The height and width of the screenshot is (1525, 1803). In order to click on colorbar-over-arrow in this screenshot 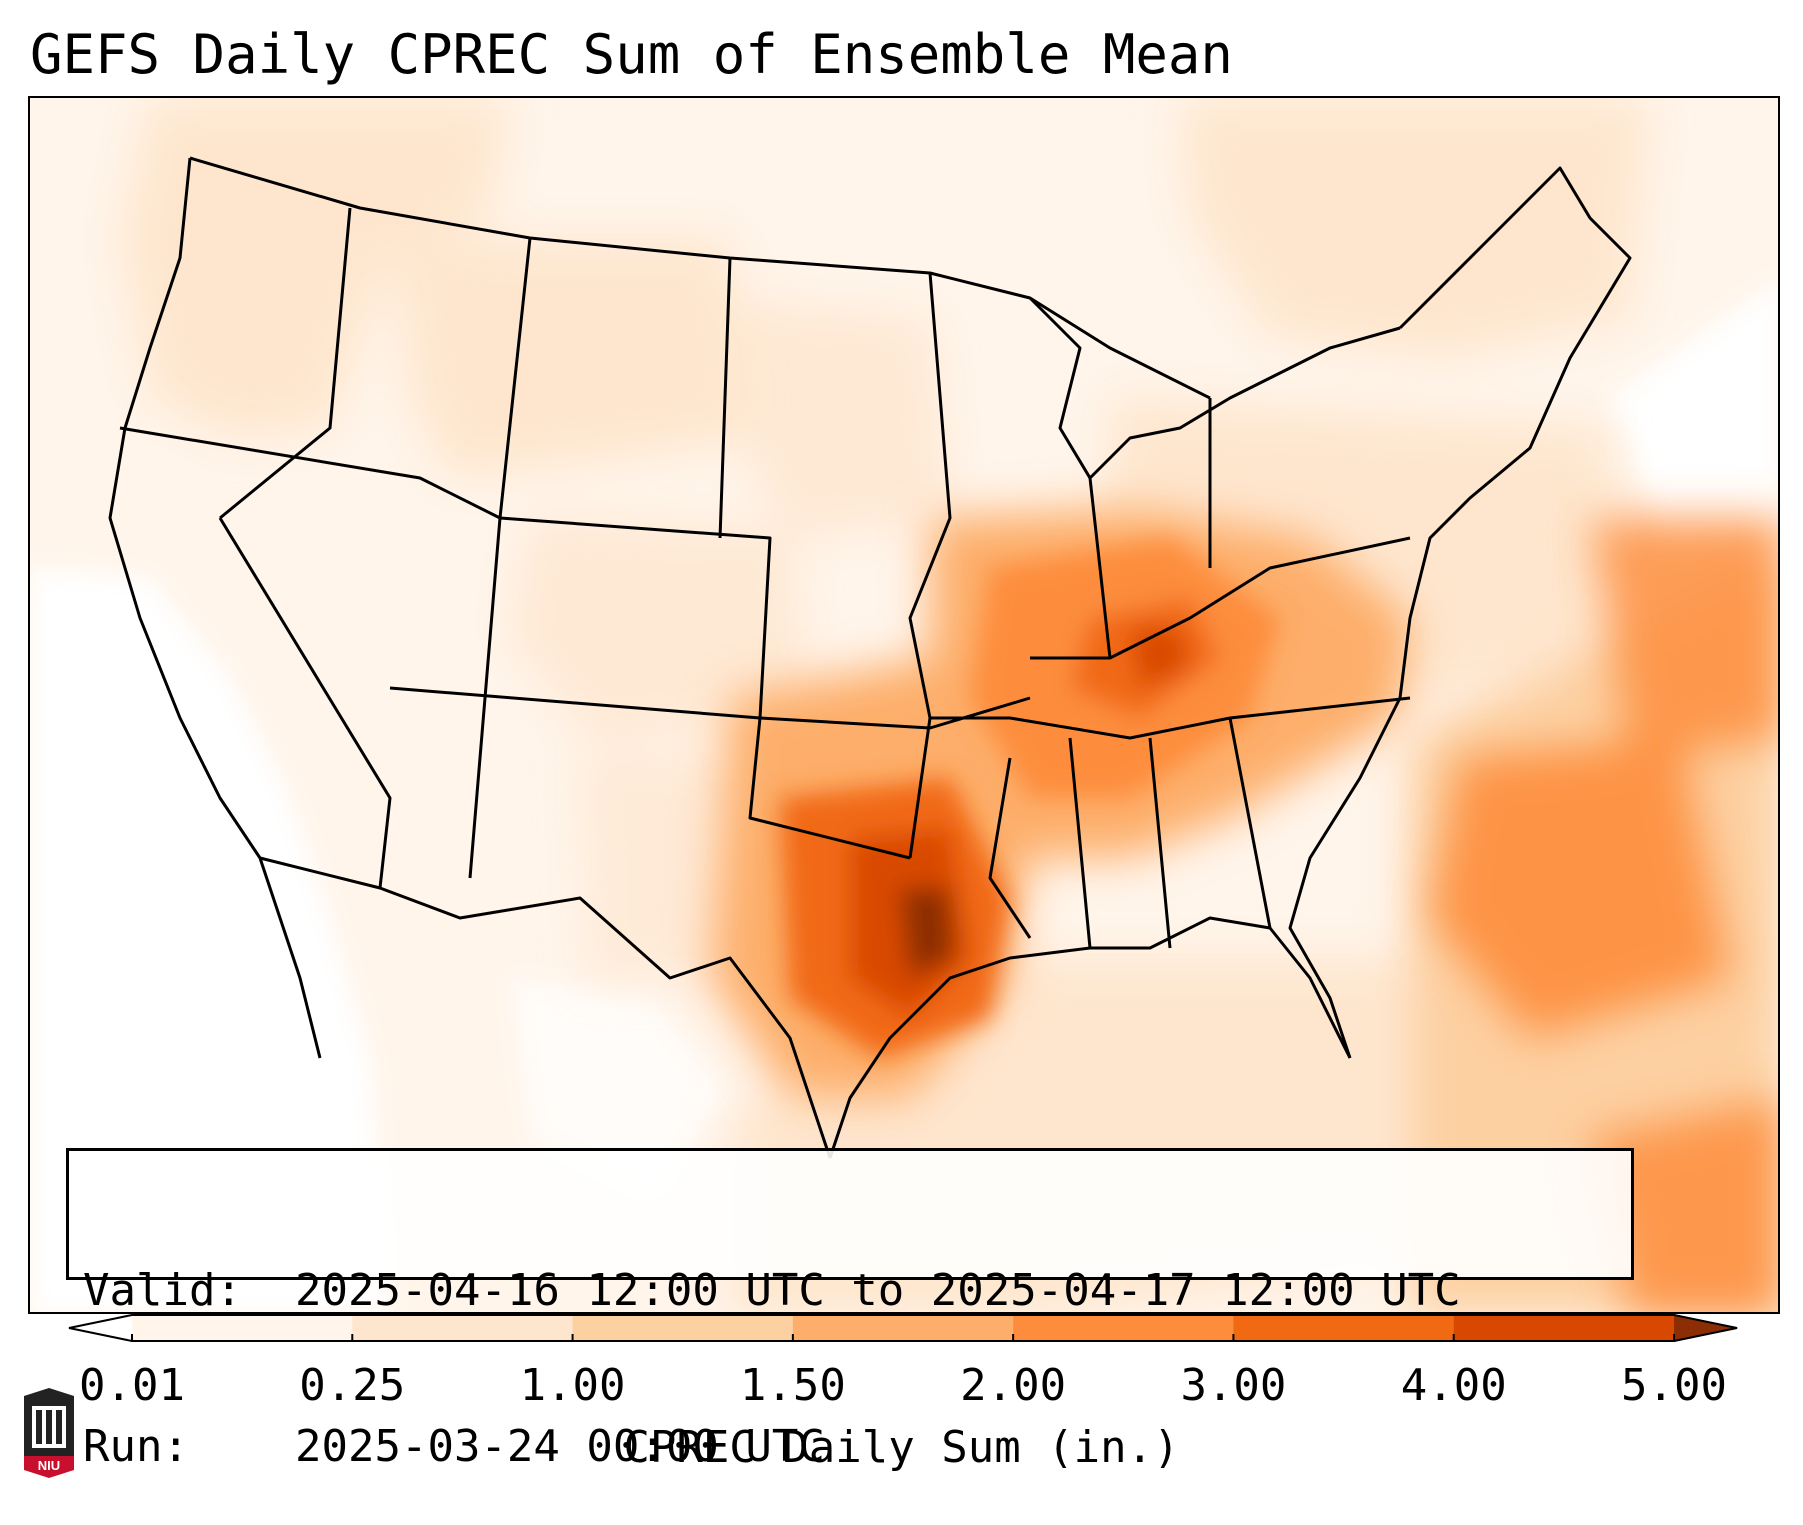, I will do `click(1706, 1328)`.